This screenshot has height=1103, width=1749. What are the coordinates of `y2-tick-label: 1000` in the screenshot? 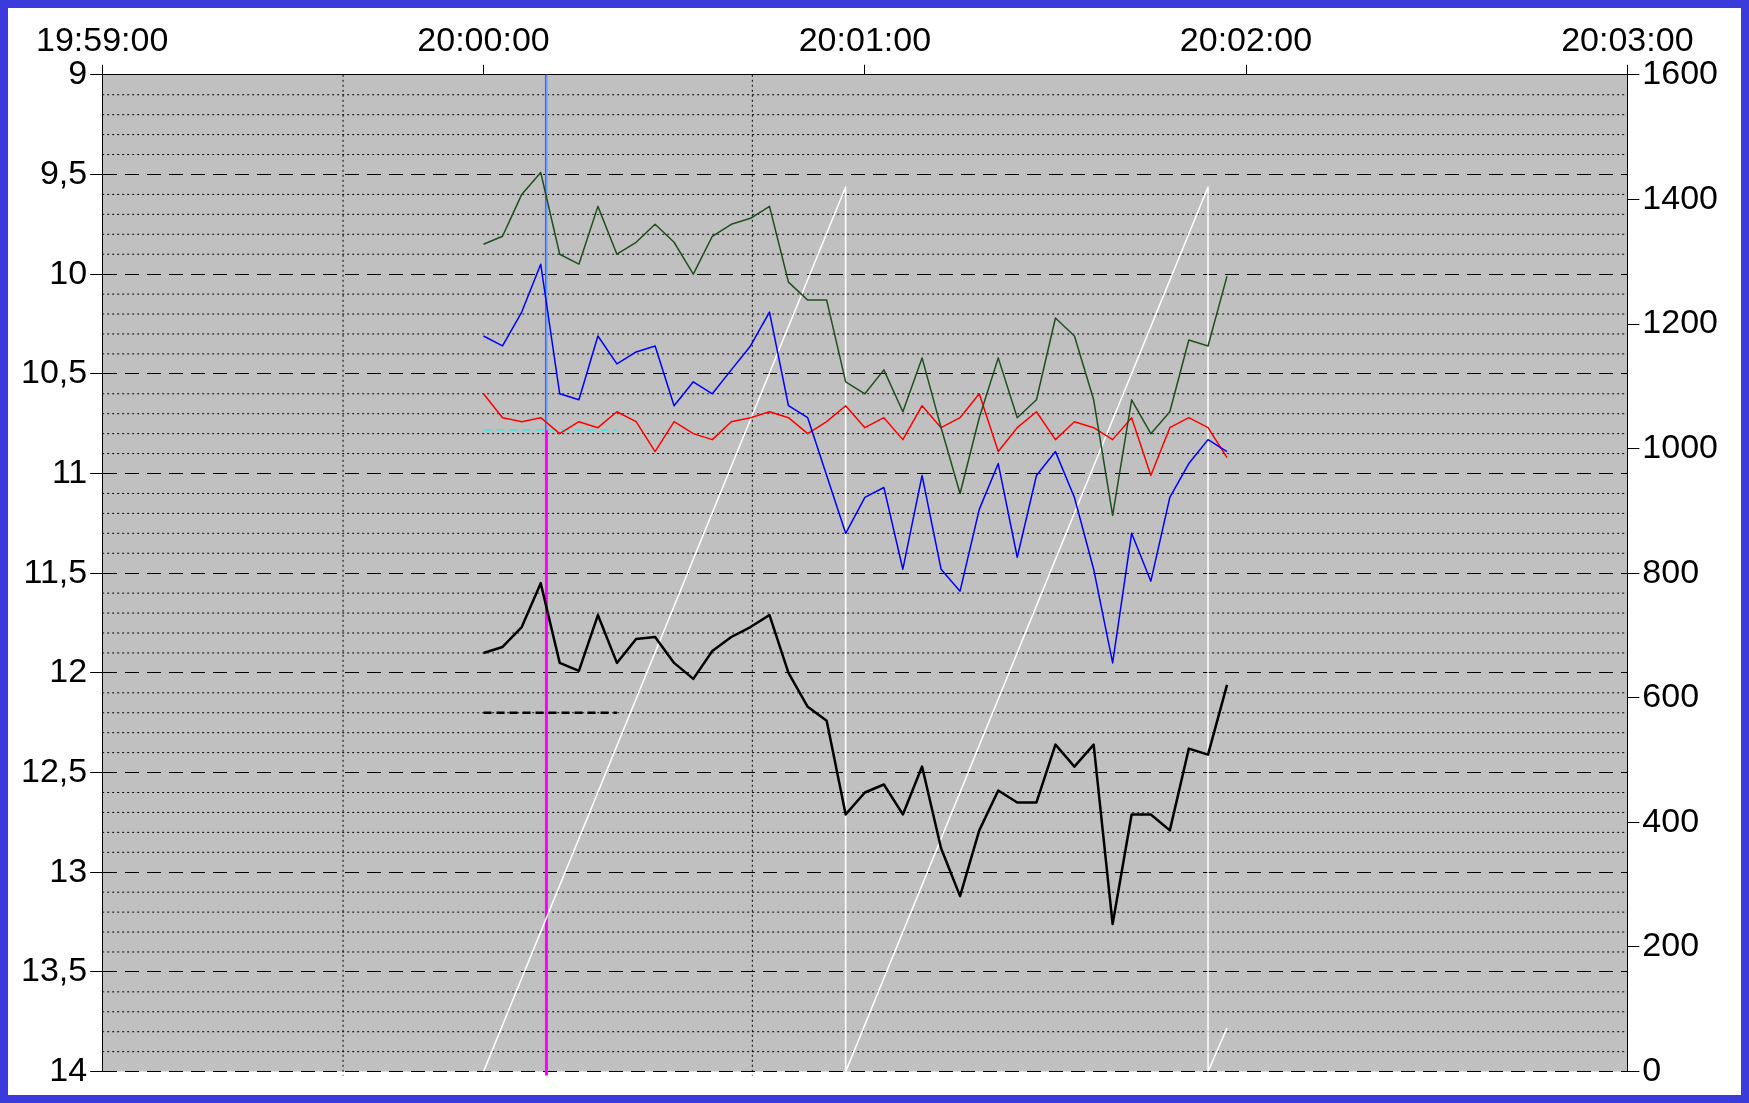 It's located at (1680, 445).